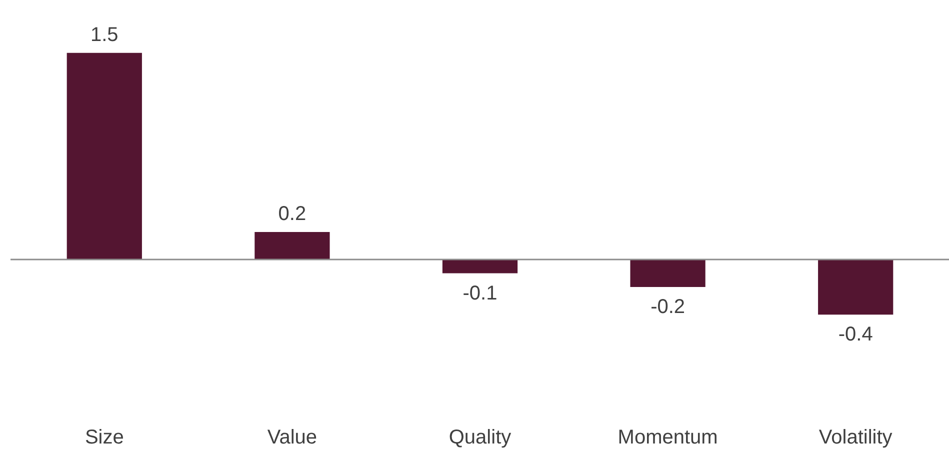  What do you see at coordinates (668, 307) in the screenshot?
I see `data-label: -0.2` at bounding box center [668, 307].